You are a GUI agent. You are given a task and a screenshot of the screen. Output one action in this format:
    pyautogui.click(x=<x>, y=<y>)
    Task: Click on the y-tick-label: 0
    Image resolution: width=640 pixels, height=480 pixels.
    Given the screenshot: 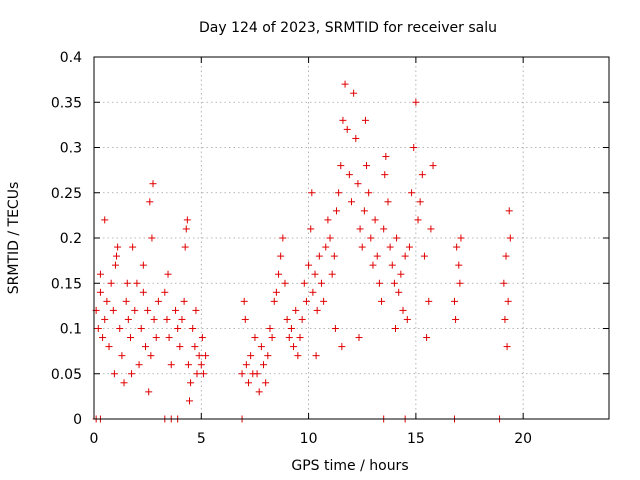 What is the action you would take?
    pyautogui.click(x=77, y=420)
    